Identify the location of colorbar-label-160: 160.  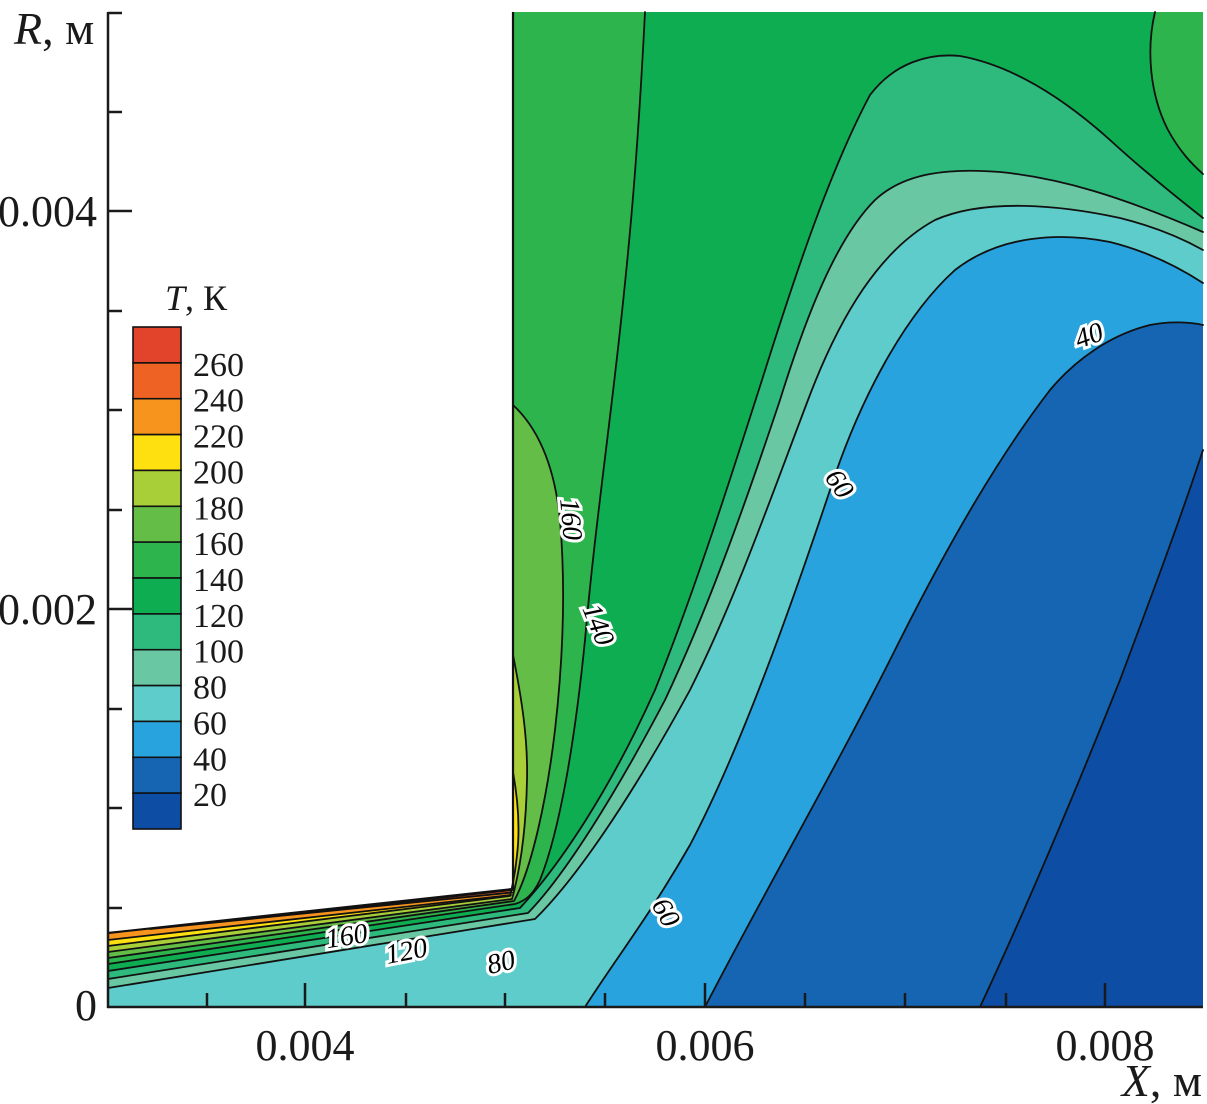
(218, 544).